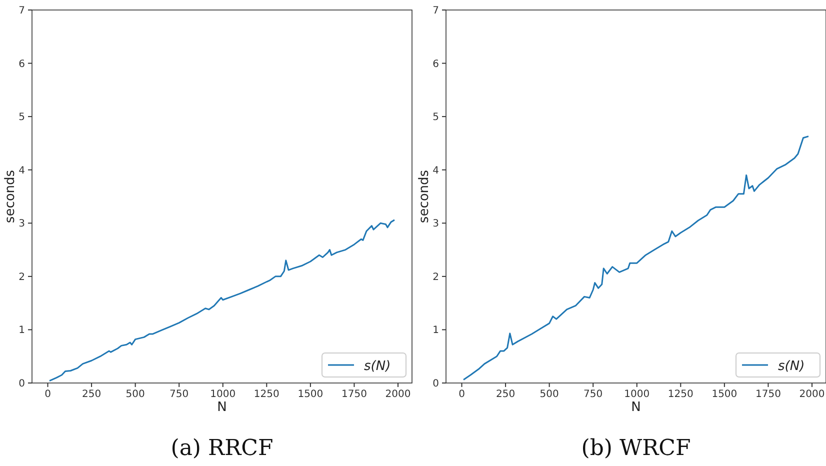 This screenshot has height=466, width=826. I want to click on text: (b) WRCF, so click(636, 448).